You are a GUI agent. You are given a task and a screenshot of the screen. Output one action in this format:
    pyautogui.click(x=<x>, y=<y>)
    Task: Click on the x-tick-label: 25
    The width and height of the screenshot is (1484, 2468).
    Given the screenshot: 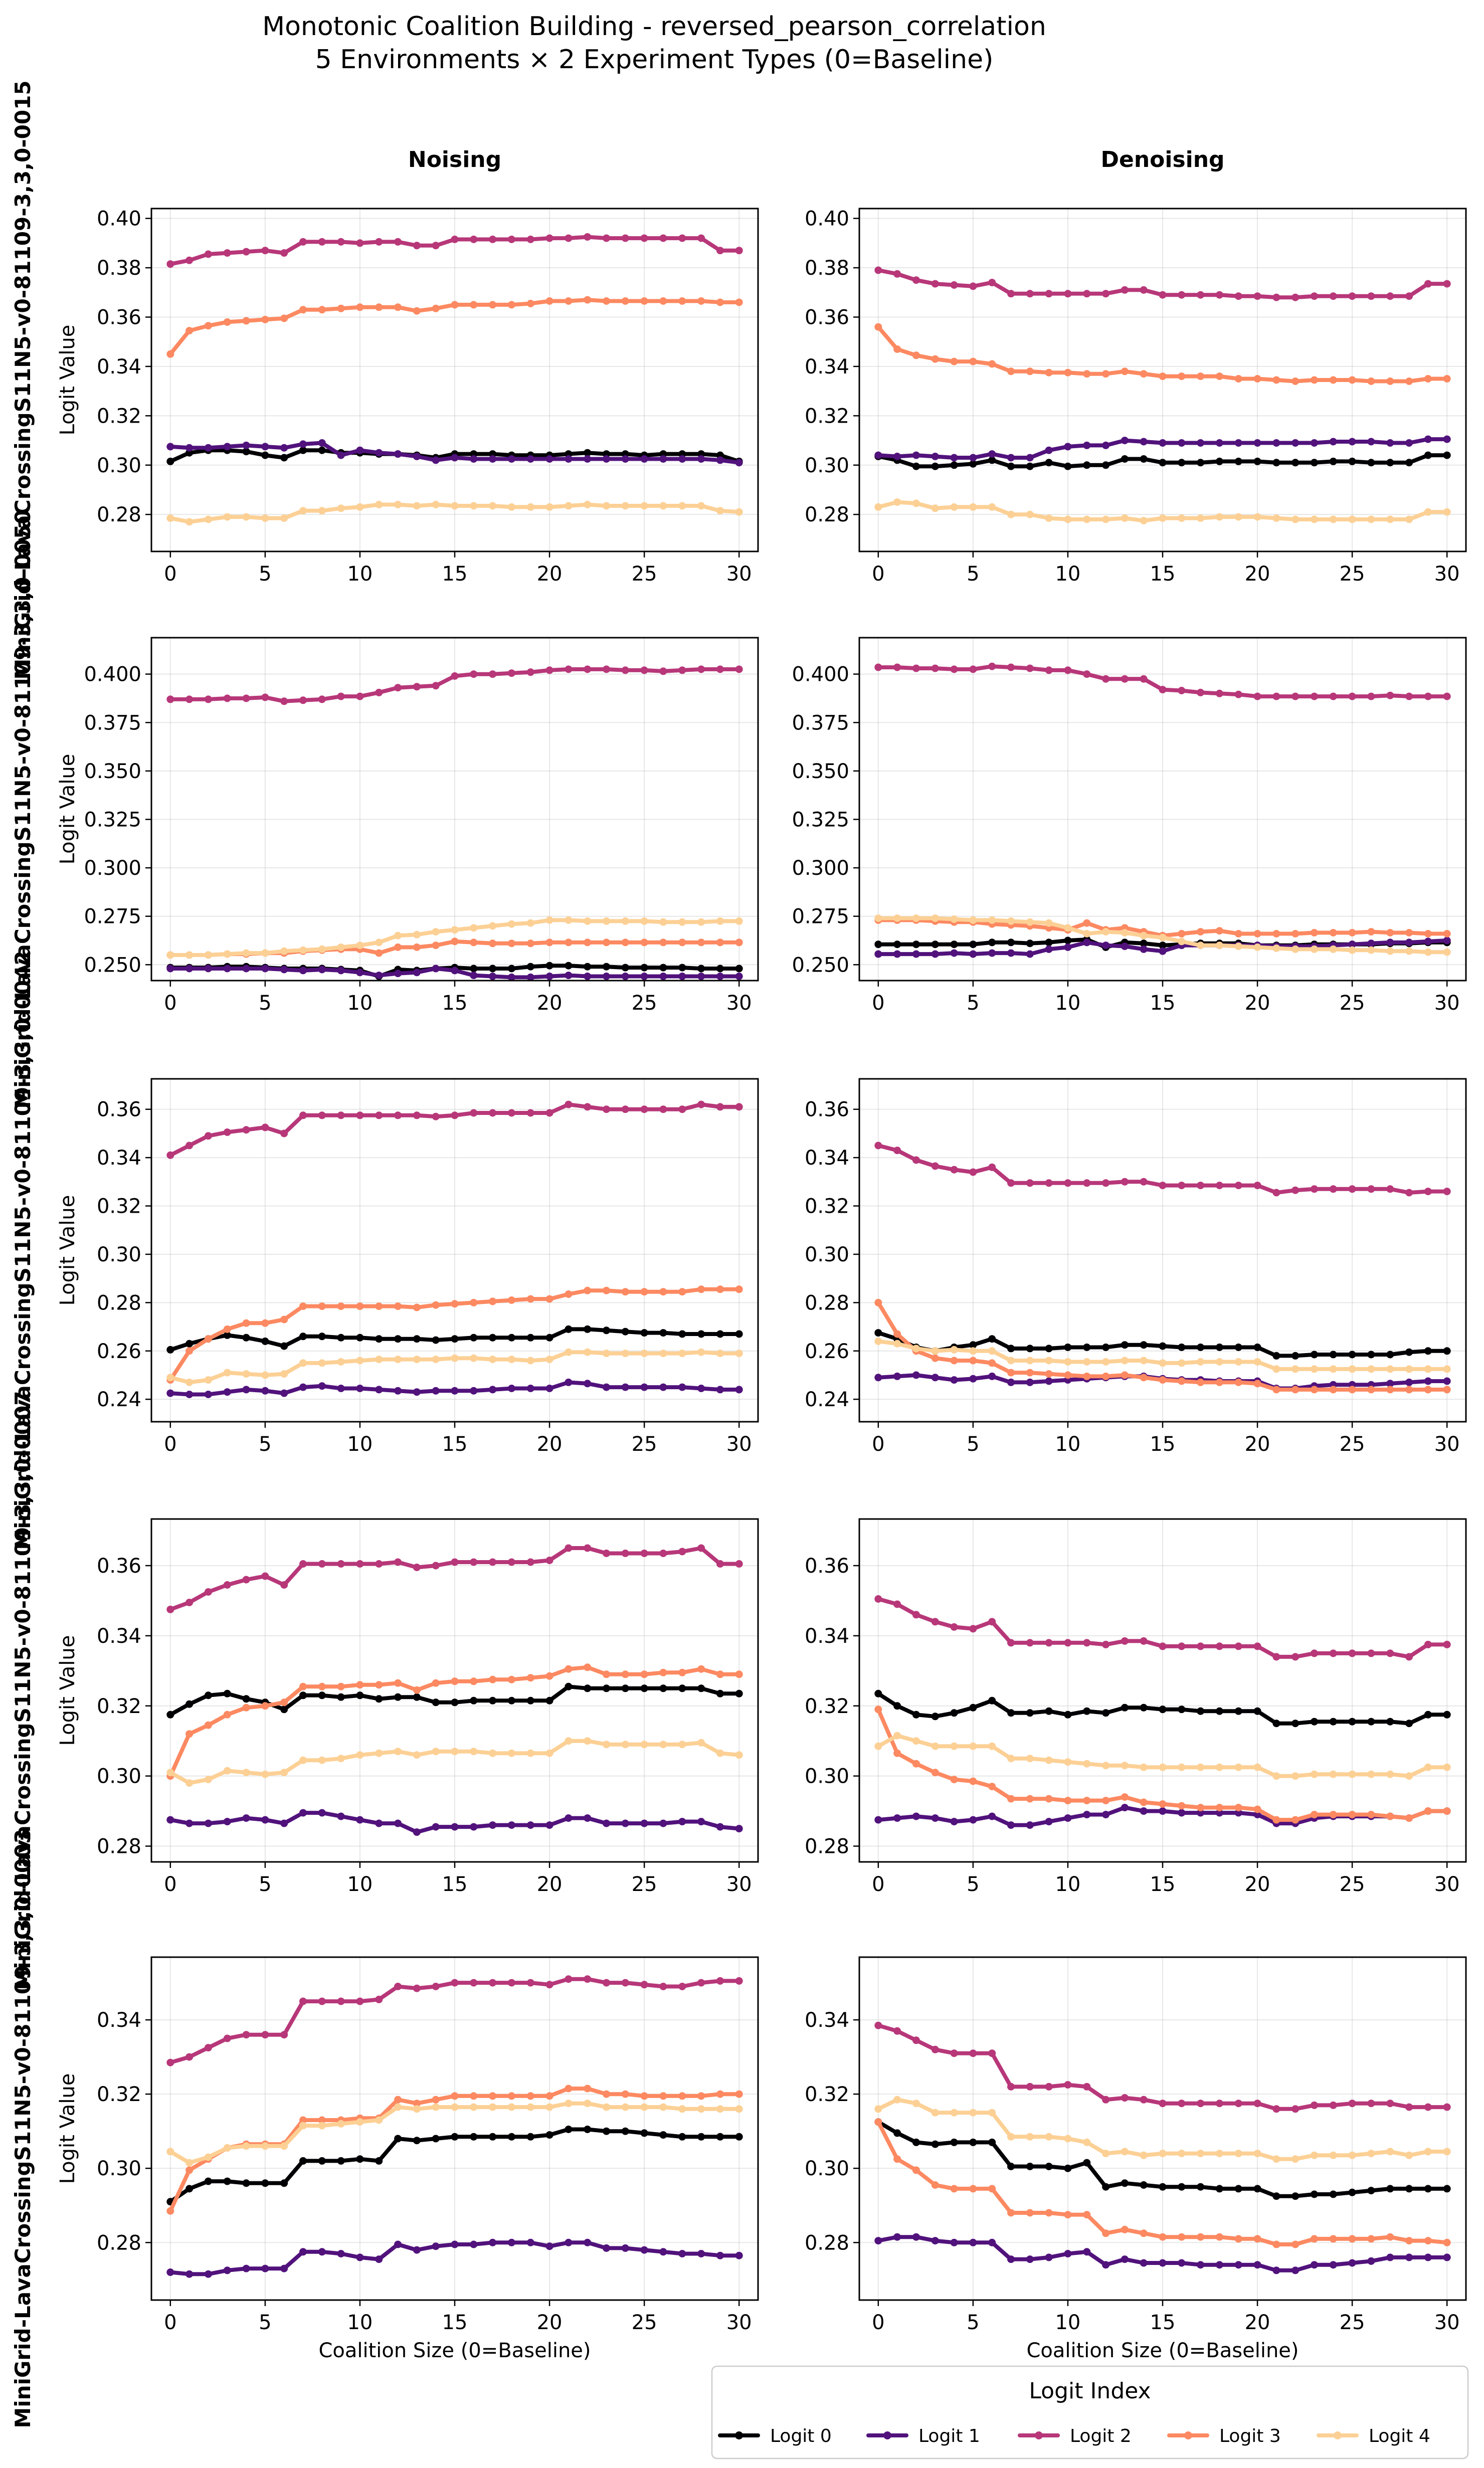 What is the action you would take?
    pyautogui.click(x=644, y=1004)
    